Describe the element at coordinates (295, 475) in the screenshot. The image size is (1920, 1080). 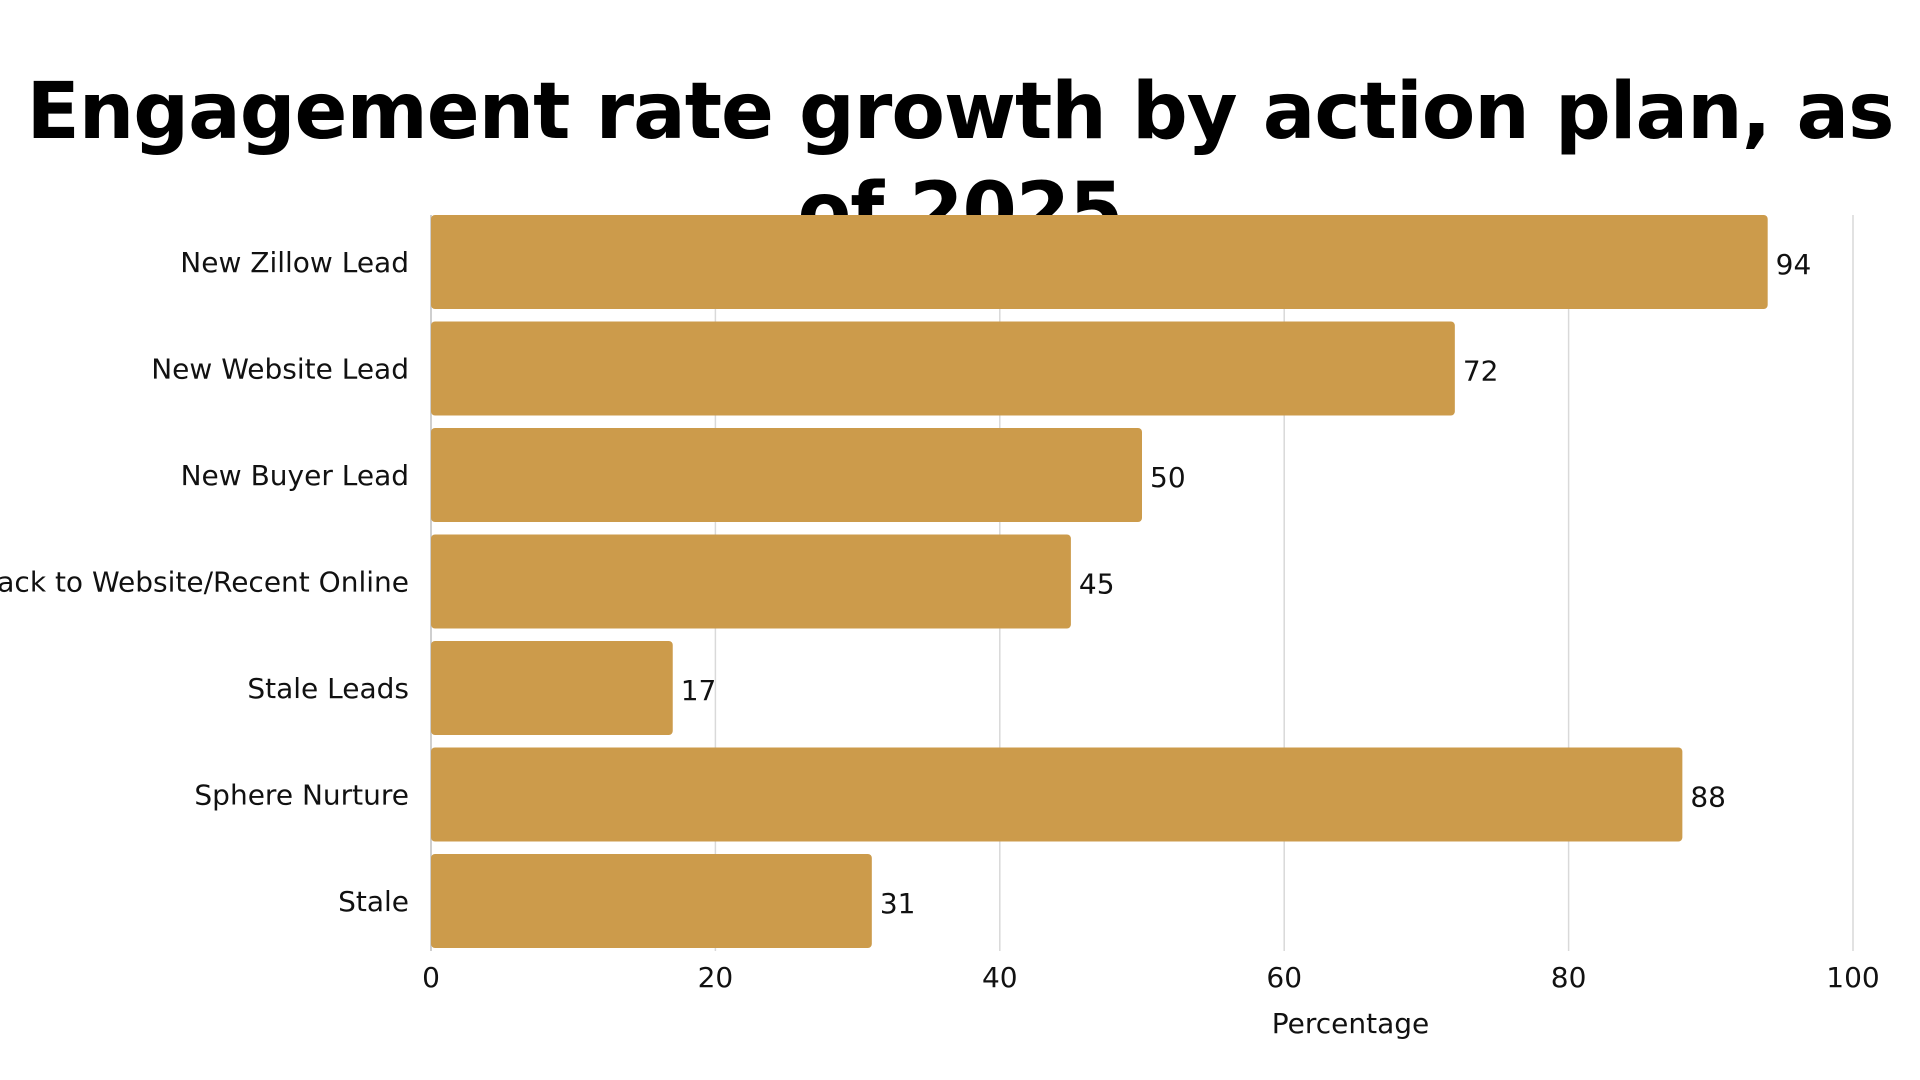
I see `category-label: New Buyer Lead` at that location.